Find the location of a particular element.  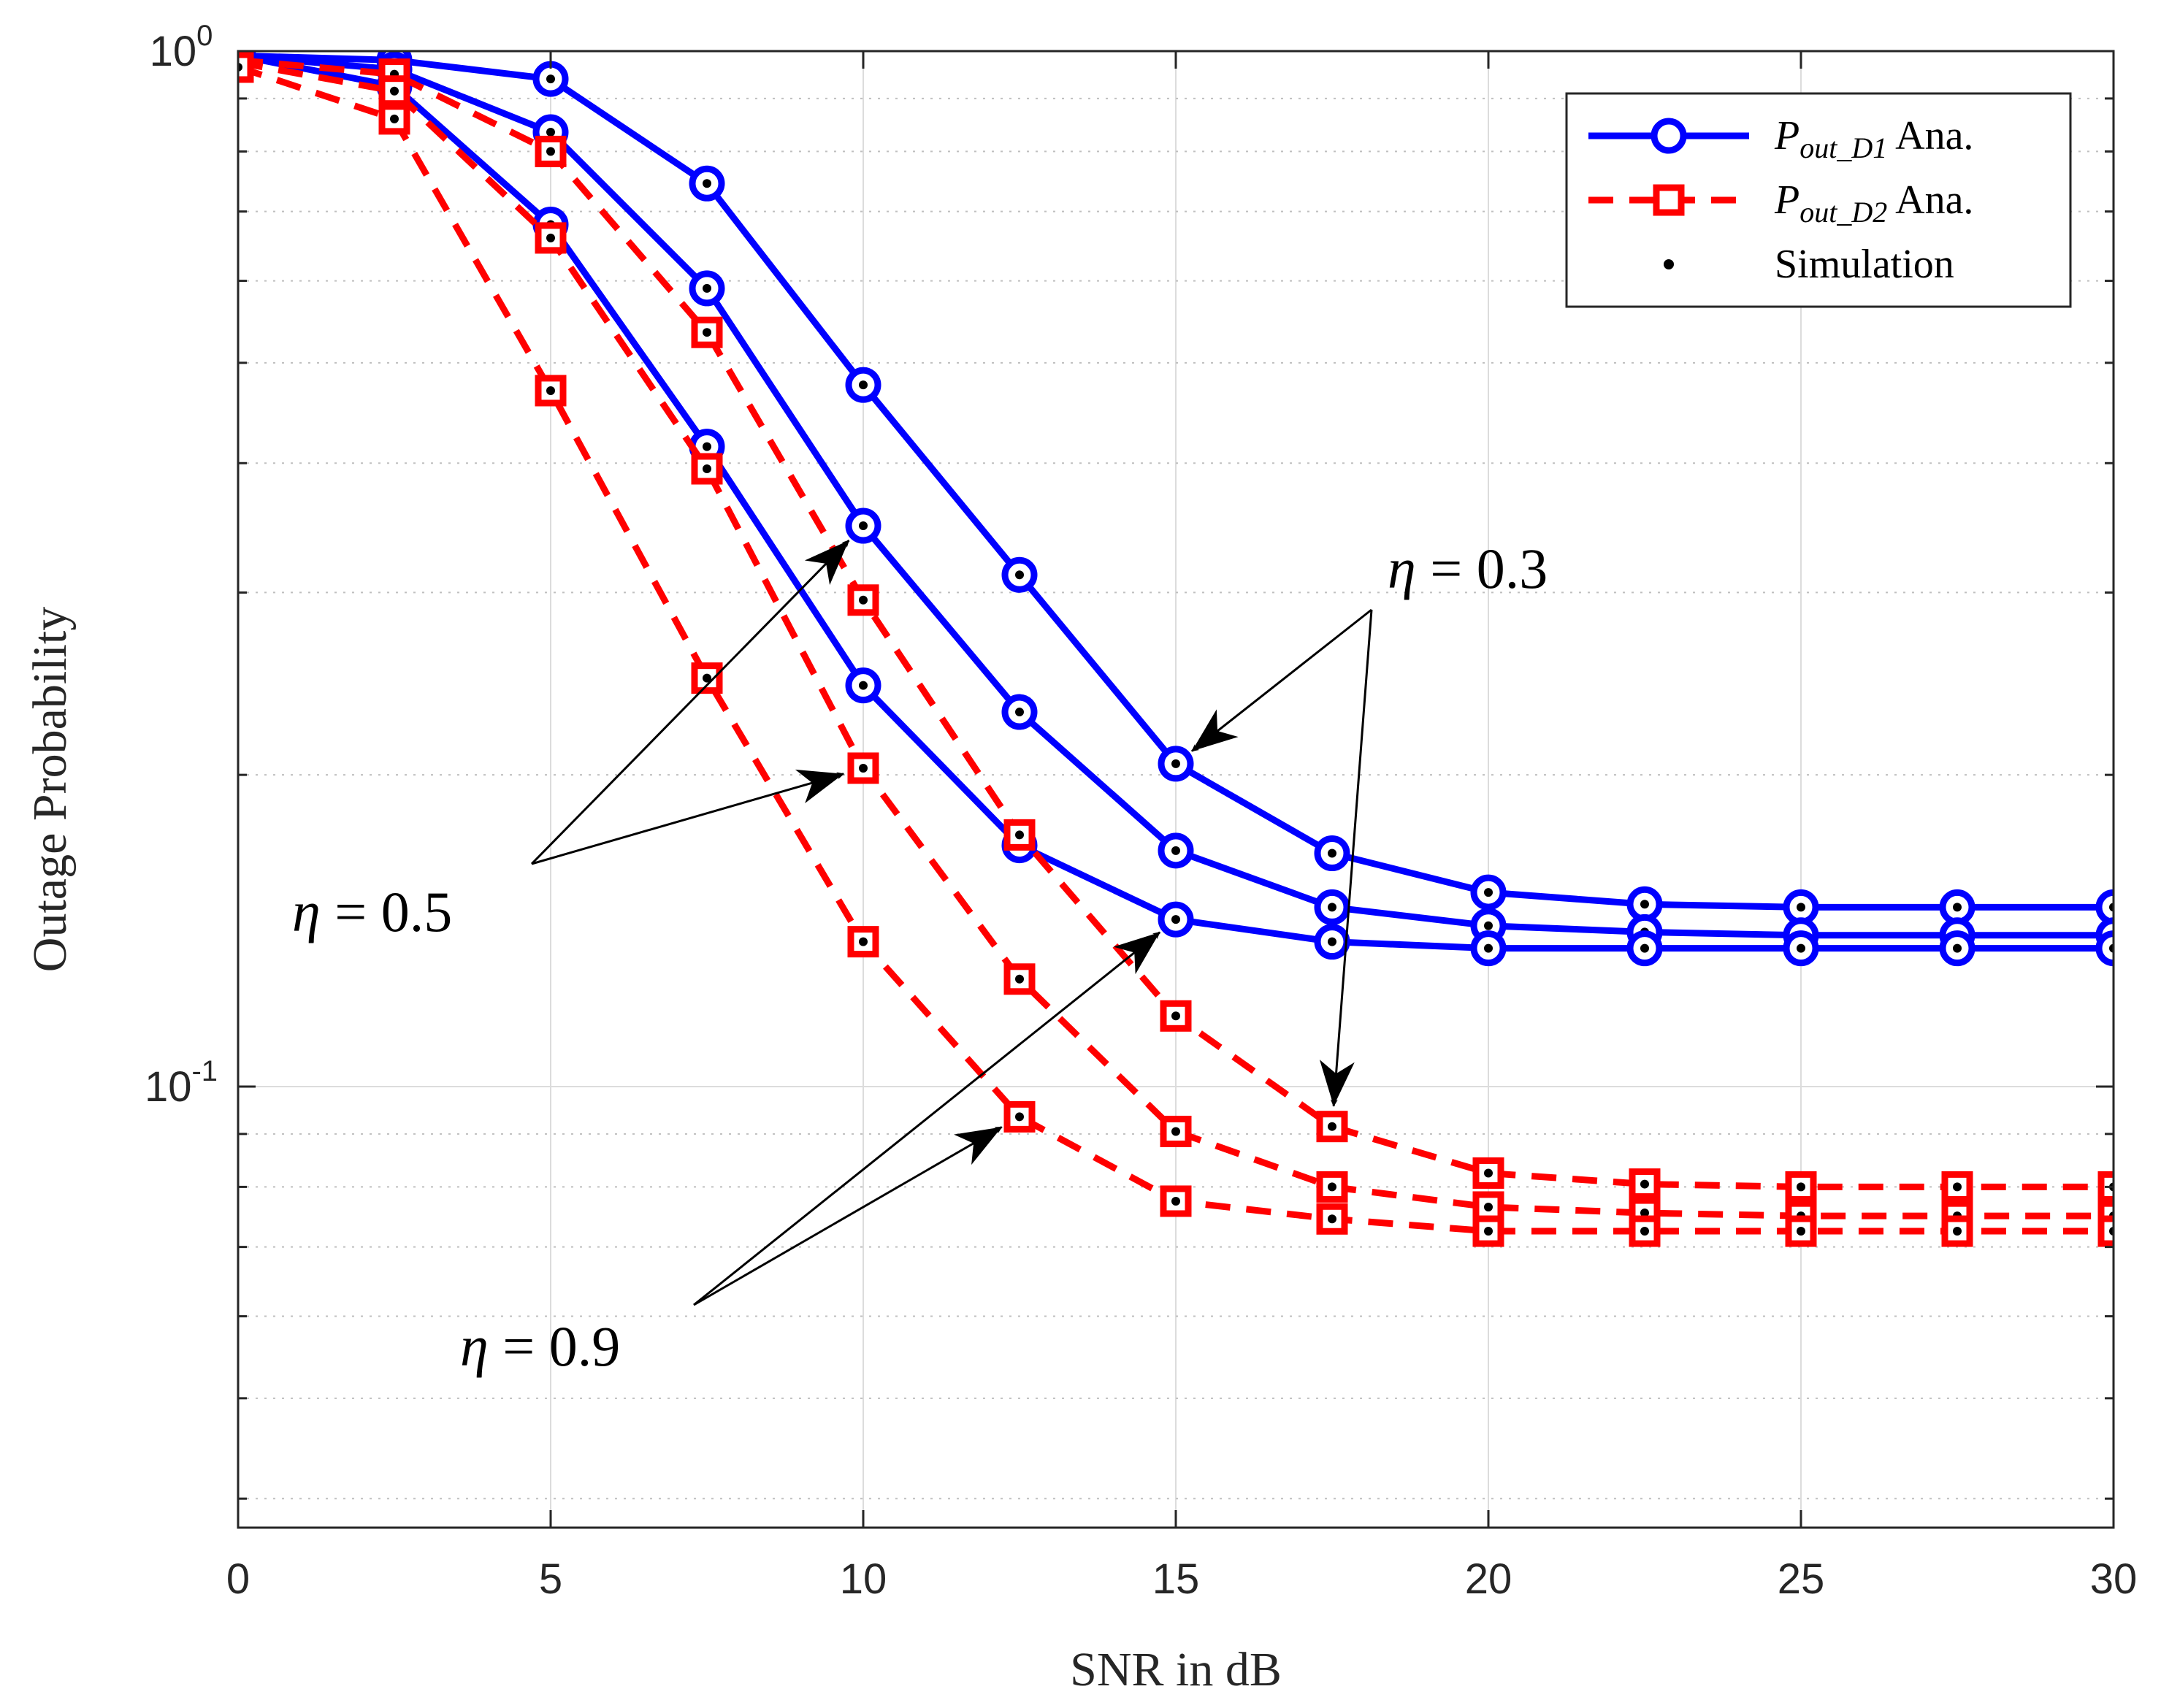

y-tick-label: 10⁻¹ is located at coordinates (181, 1083).